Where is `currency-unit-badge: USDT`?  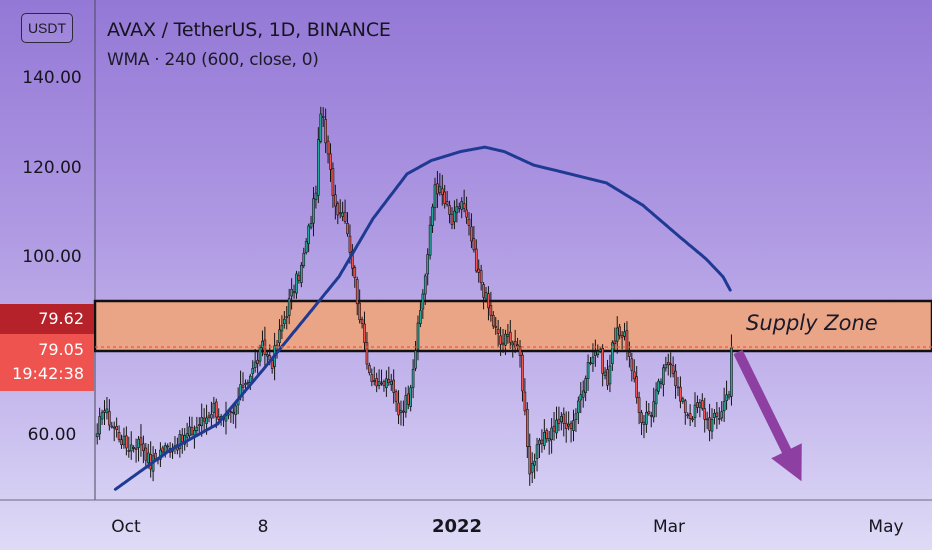
currency-unit-badge: USDT is located at coordinates (47, 28).